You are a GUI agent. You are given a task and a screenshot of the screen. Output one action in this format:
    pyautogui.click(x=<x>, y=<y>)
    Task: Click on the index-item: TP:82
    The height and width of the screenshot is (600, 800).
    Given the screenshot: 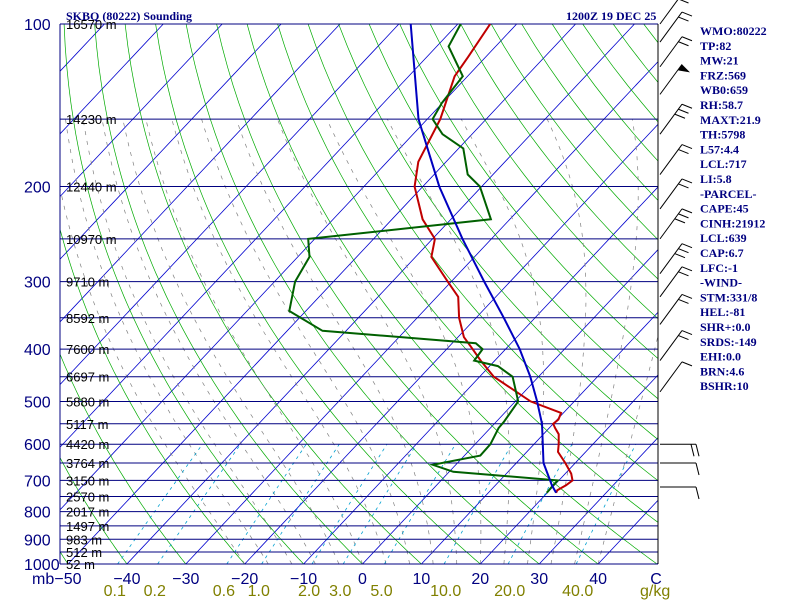 What is the action you would take?
    pyautogui.click(x=715, y=46)
    